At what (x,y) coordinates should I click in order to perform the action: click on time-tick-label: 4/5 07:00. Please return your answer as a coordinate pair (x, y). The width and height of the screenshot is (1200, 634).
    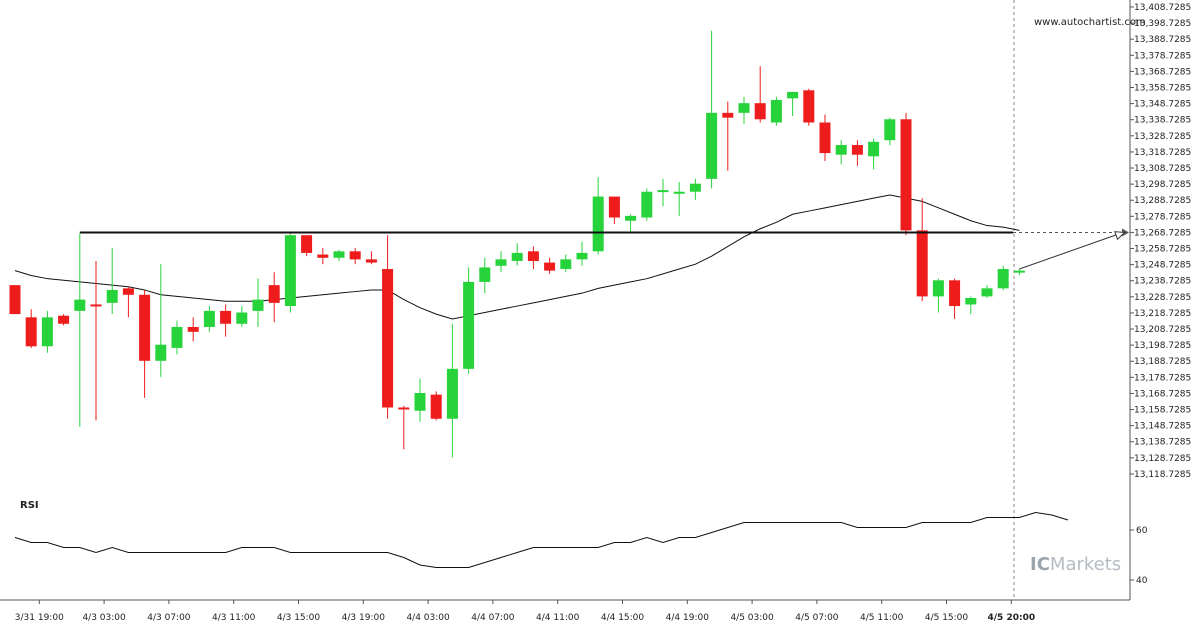
    Looking at the image, I should click on (817, 618).